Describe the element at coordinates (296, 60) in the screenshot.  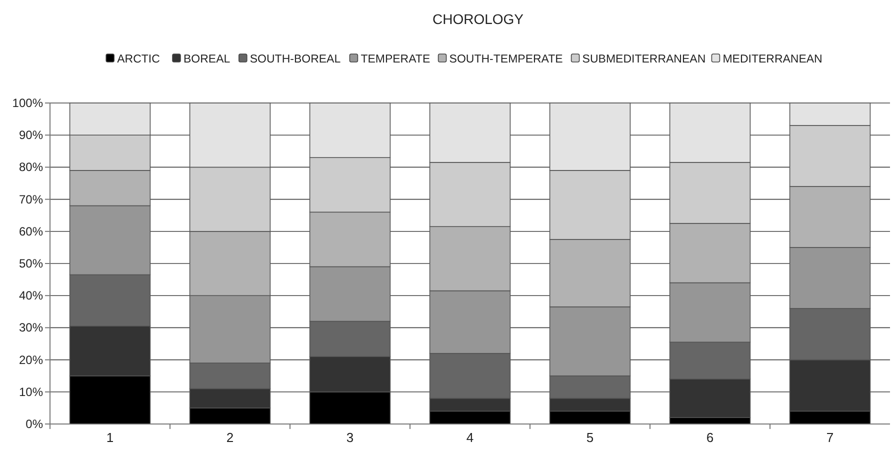
I see `legend-label: SOUTH-BOREAL` at that location.